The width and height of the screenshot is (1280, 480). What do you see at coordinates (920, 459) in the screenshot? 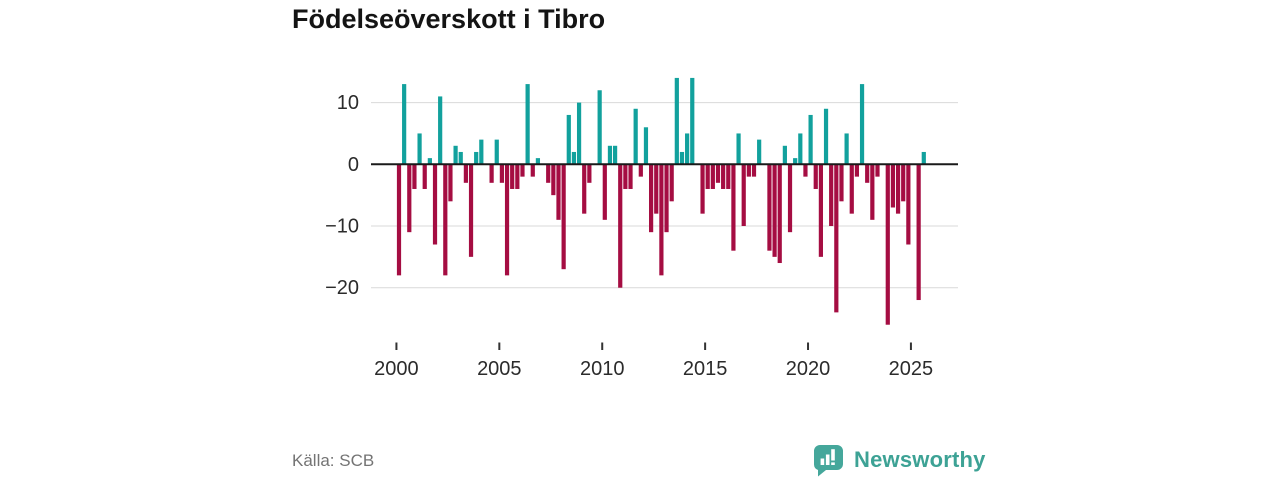
I see `branding-name: Newsworthy` at bounding box center [920, 459].